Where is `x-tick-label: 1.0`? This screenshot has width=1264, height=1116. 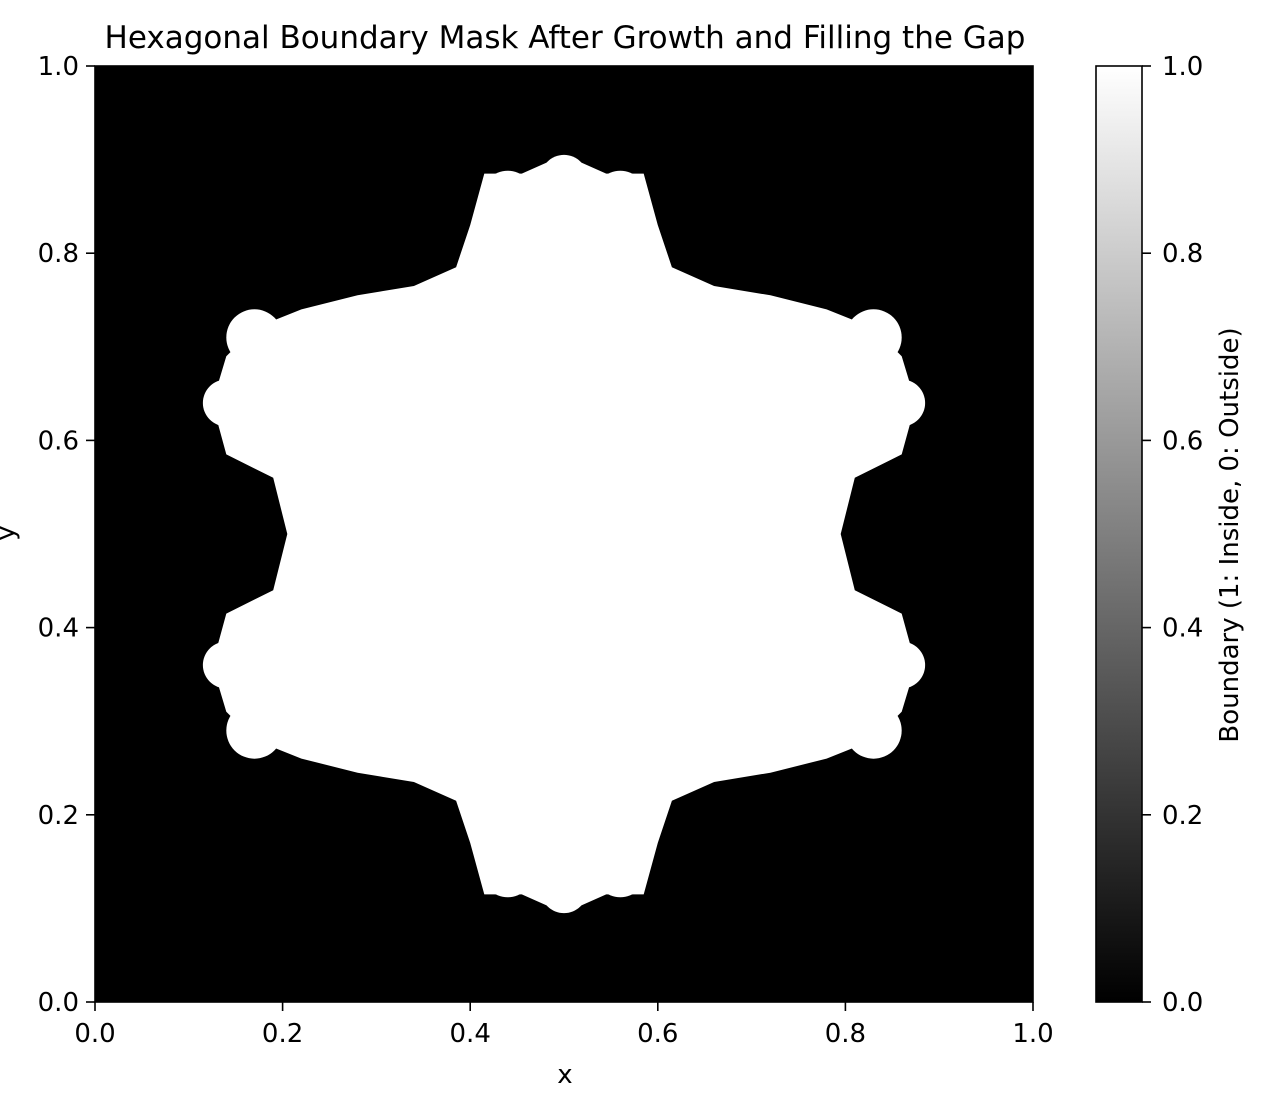
x-tick-label: 1.0 is located at coordinates (1032, 1034).